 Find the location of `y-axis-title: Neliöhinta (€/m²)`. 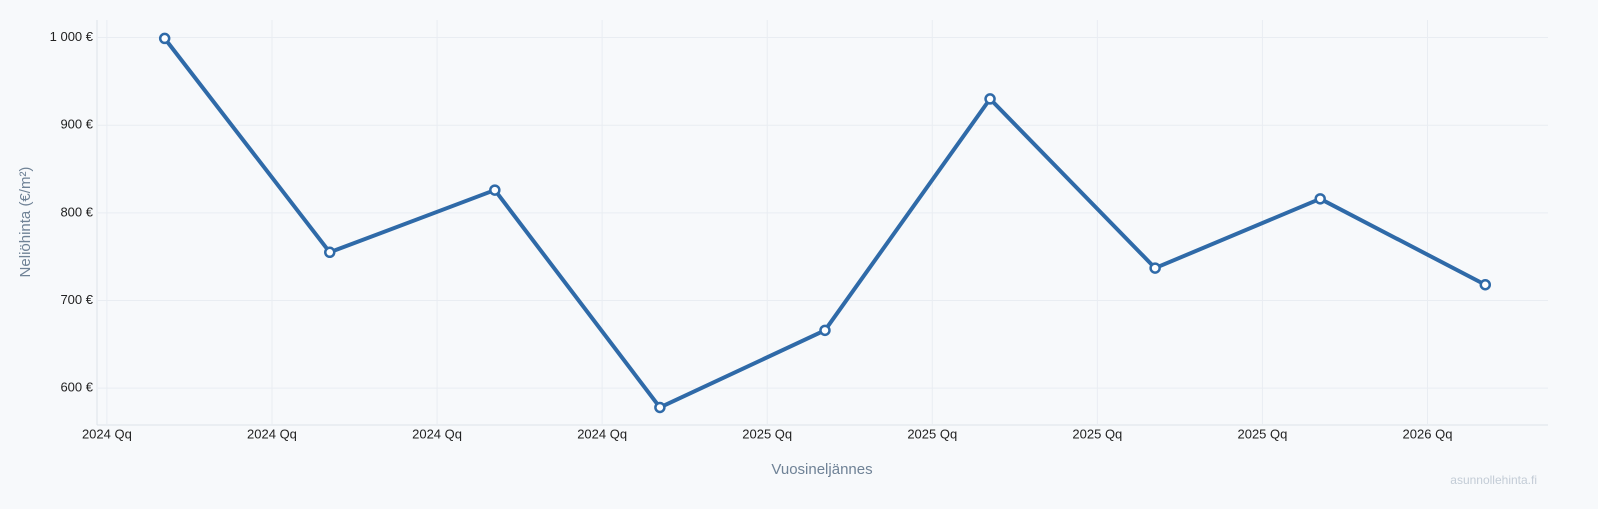

y-axis-title: Neliöhinta (€/m²) is located at coordinates (25, 222).